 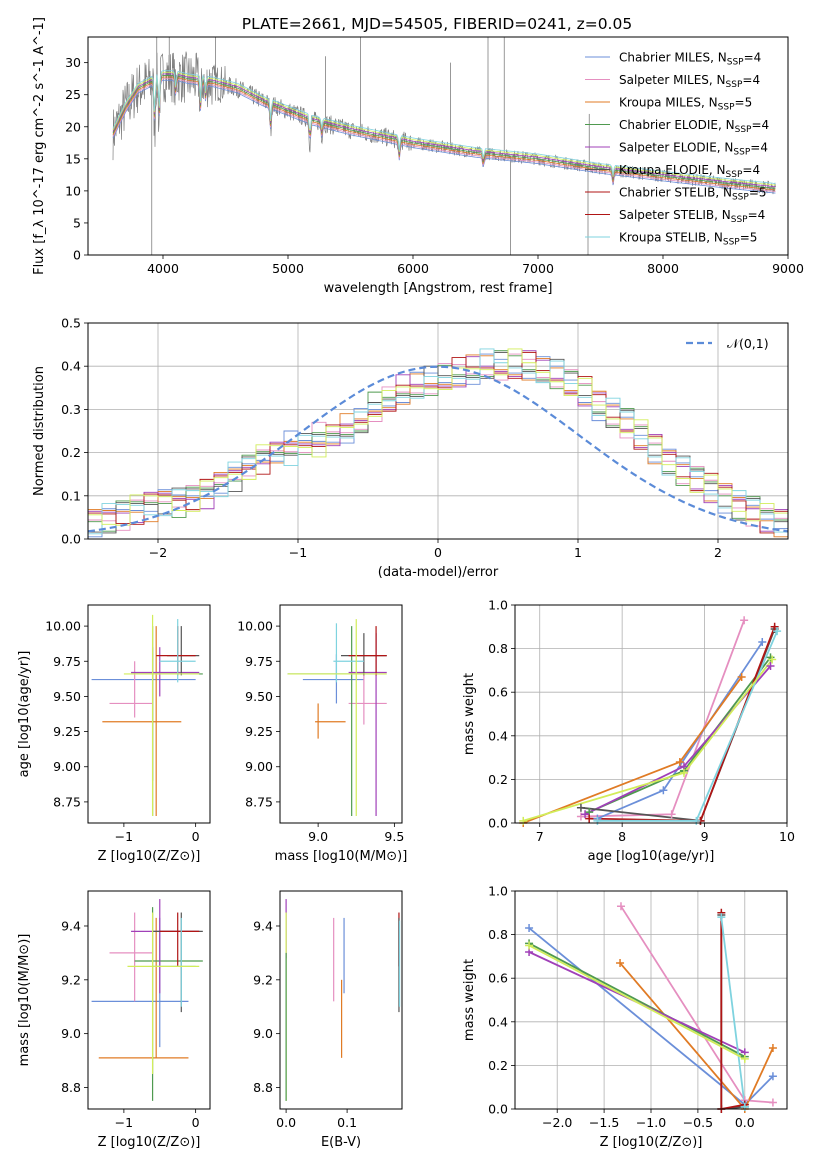 I want to click on x-tick-label: 6000, so click(x=413, y=268).